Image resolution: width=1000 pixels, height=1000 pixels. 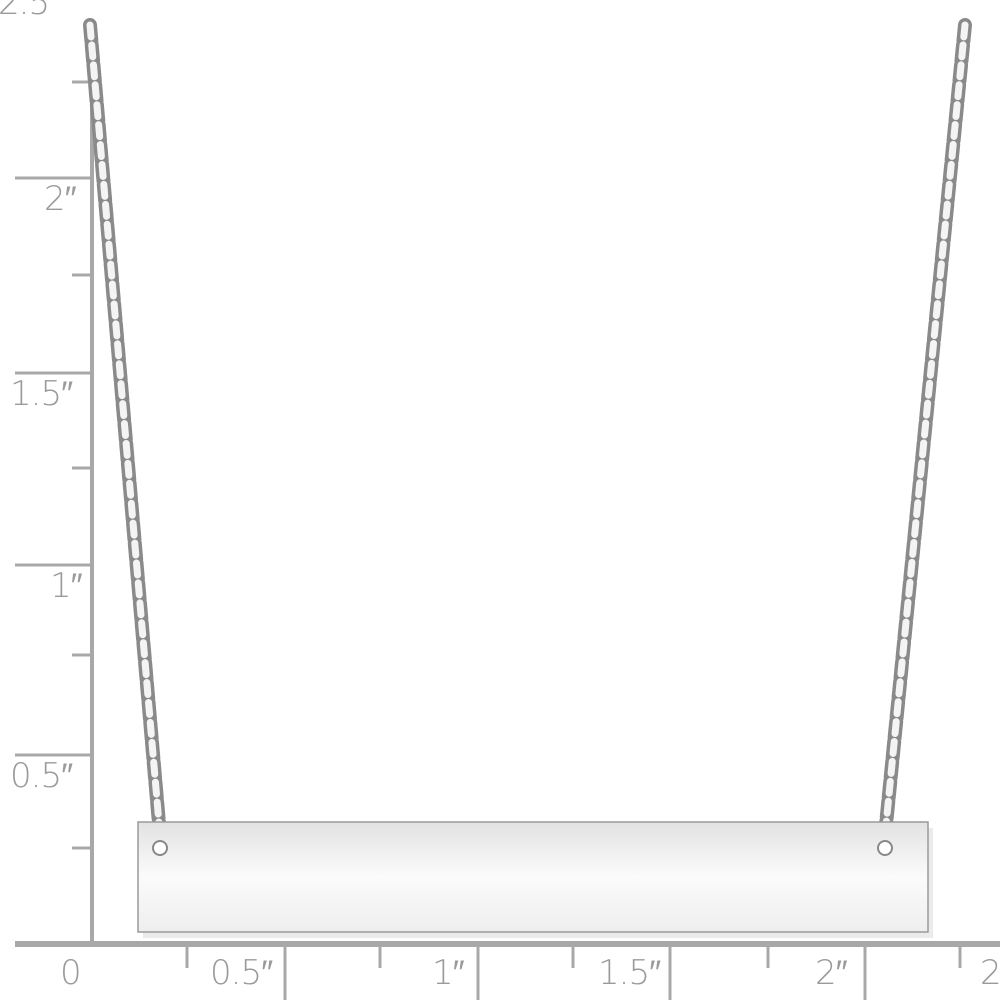 I want to click on horizontal-label-1-5: 1.5″, so click(x=629, y=973).